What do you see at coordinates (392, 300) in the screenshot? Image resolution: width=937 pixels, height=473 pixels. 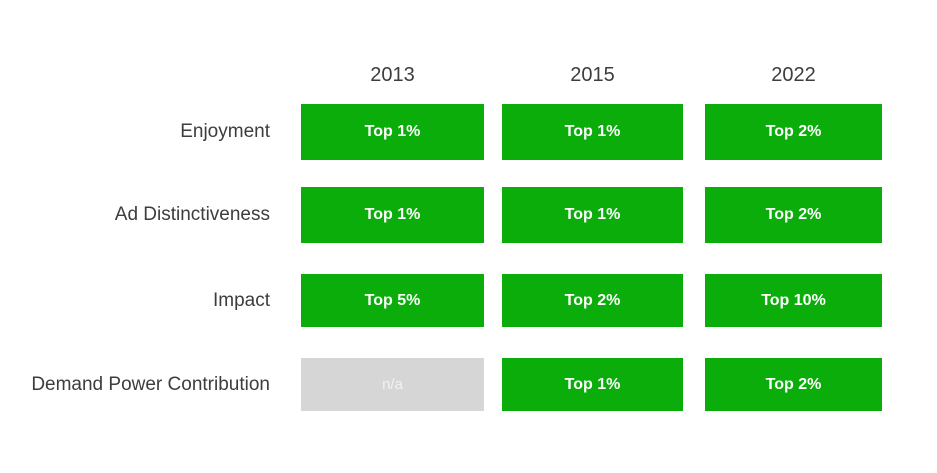 I see `score-cell: Top 5%` at bounding box center [392, 300].